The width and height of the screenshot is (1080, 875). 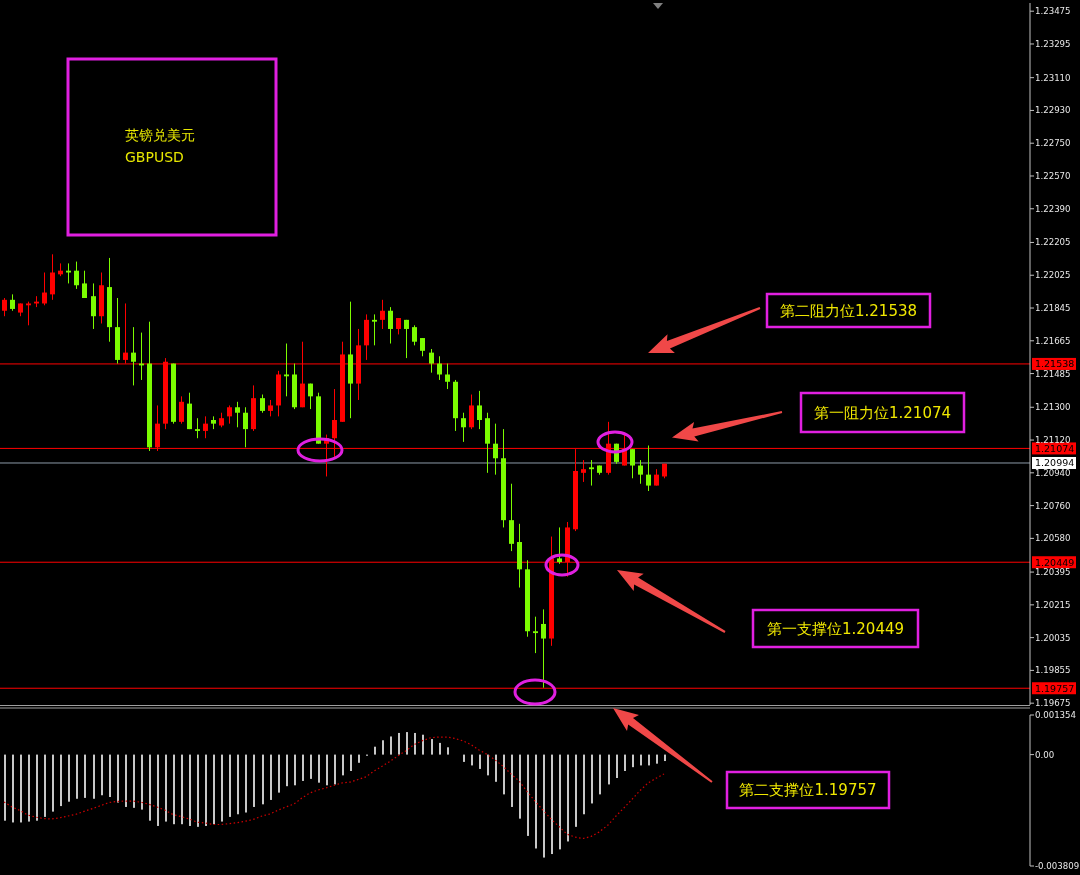 What do you see at coordinates (1055, 463) in the screenshot?
I see `ref-line-label: 1.20994` at bounding box center [1055, 463].